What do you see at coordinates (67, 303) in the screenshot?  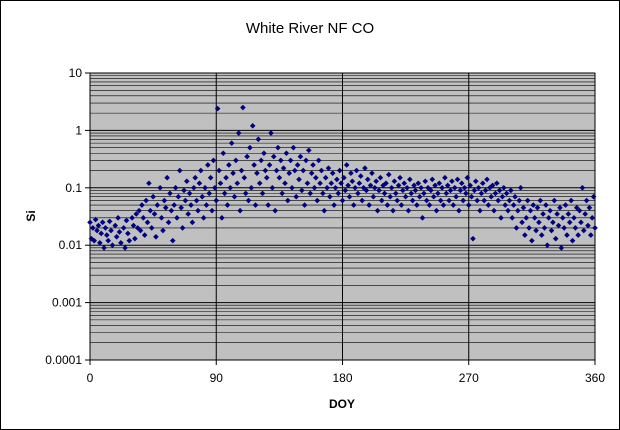 I see `y-tick-label: 0.001` at bounding box center [67, 303].